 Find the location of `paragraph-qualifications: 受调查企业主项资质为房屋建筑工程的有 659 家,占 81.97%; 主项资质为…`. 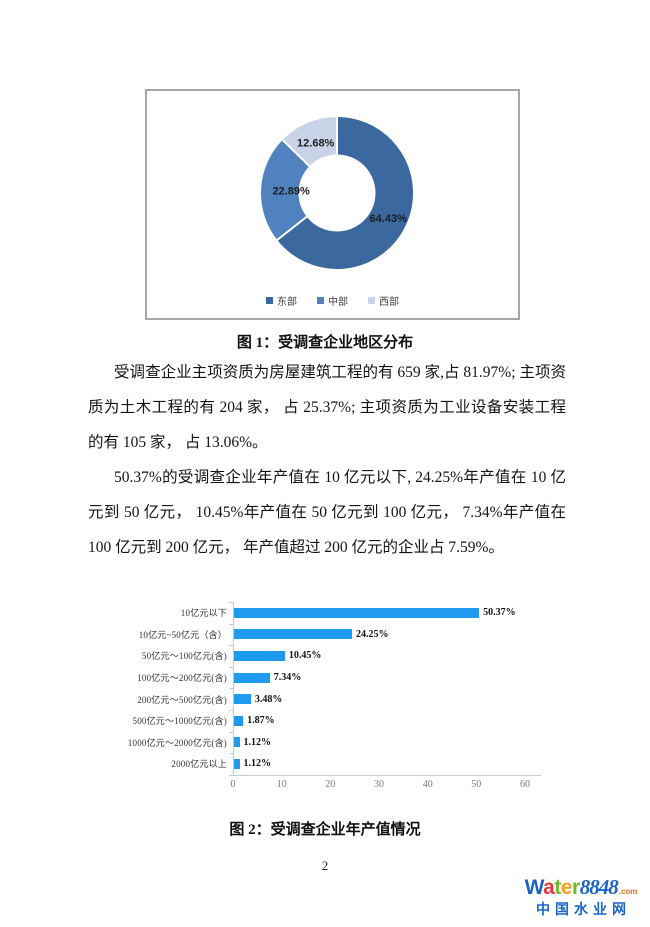

paragraph-qualifications: 受调查企业主项资质为房屋建筑工程的有 659 家,占 81.97%; 主项资质为… is located at coordinates (327, 407).